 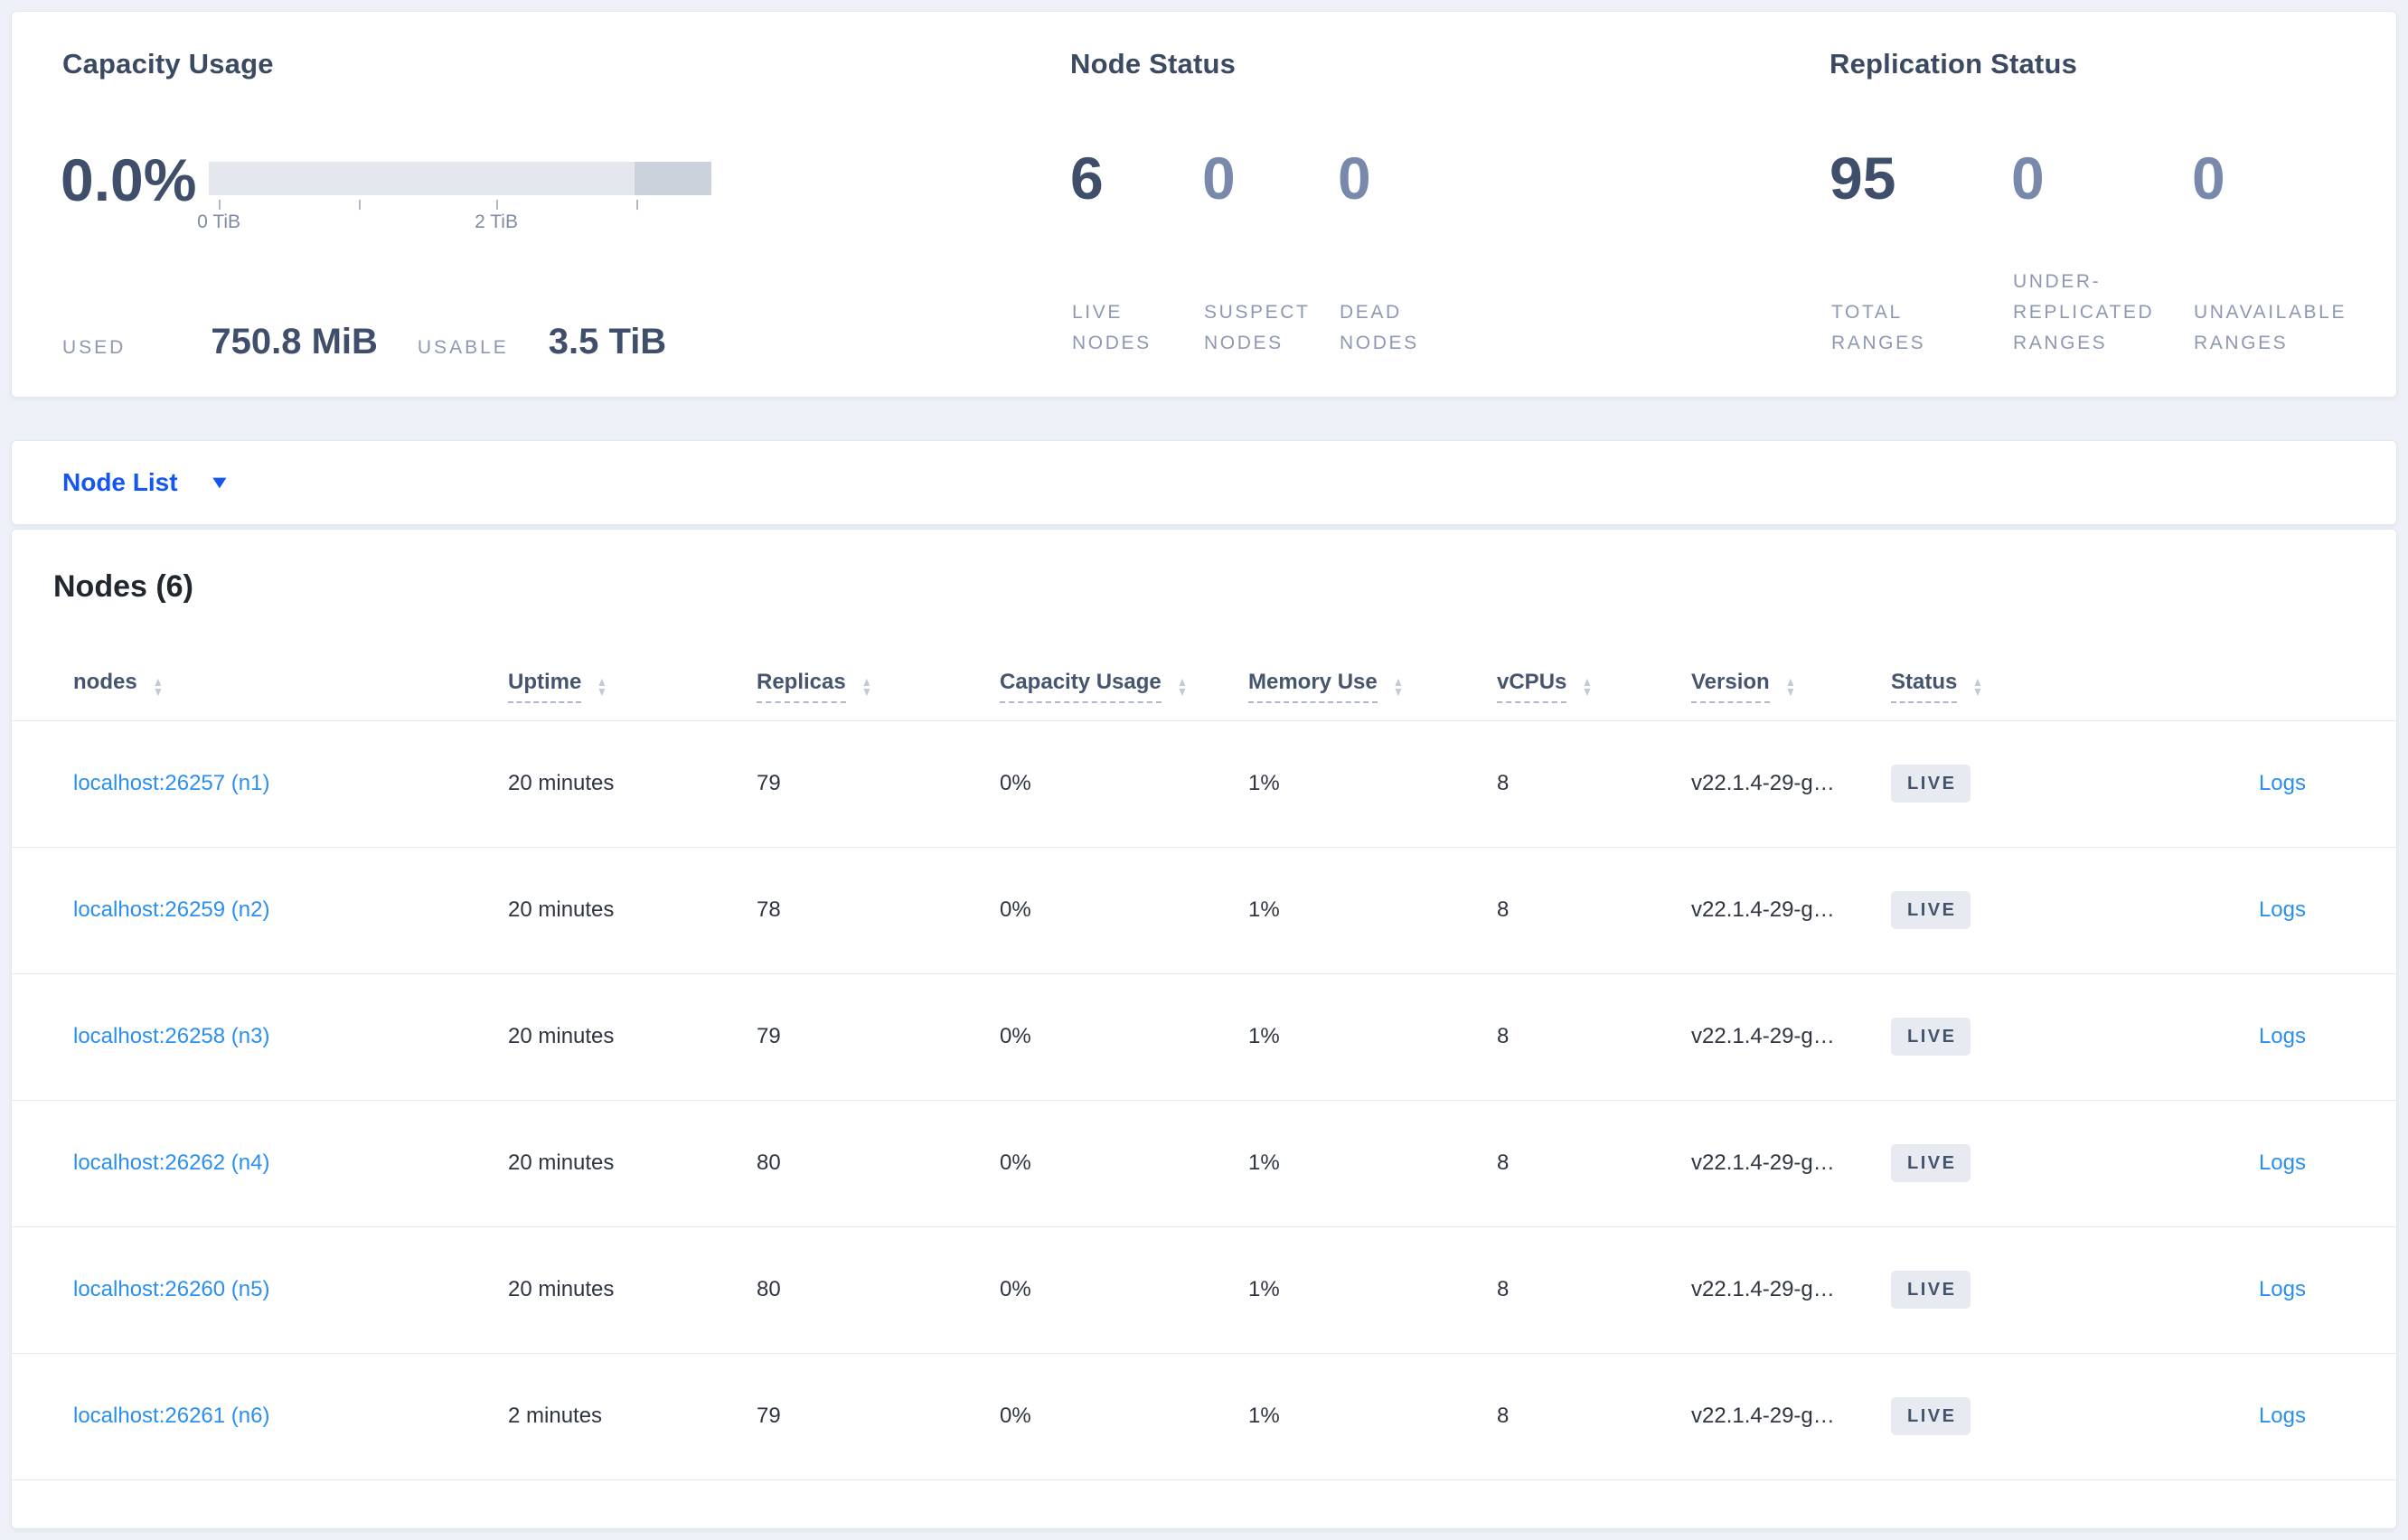 I want to click on used-label: USED, so click(x=94, y=347).